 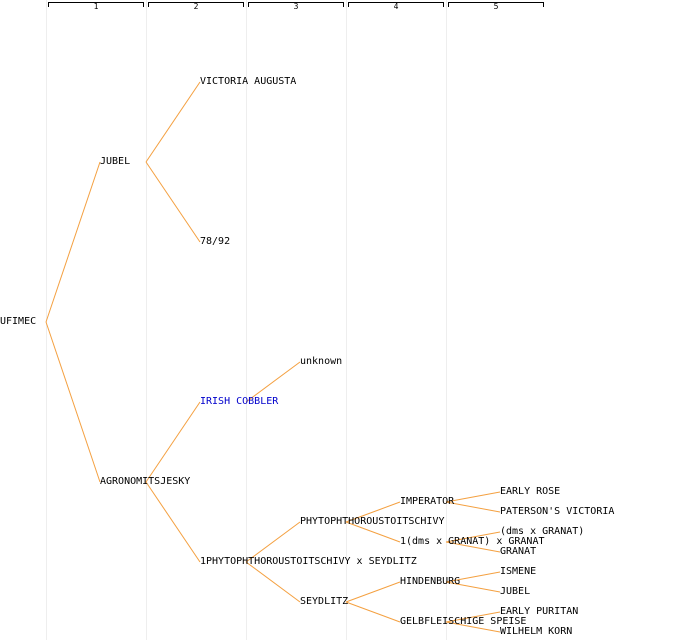 I want to click on generation-number-5: 5, so click(x=496, y=6).